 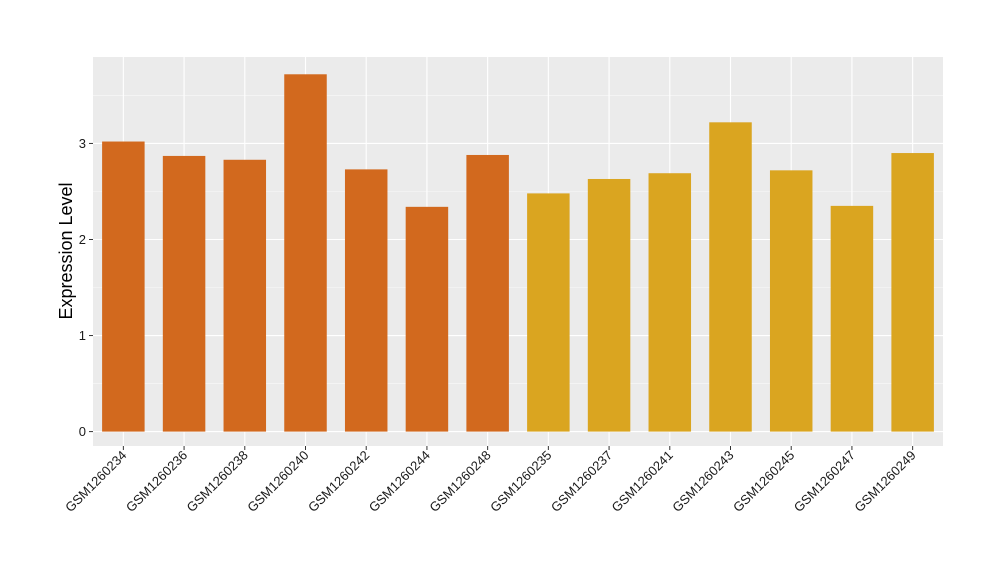 What do you see at coordinates (82, 143) in the screenshot?
I see `y-tick-label: 3` at bounding box center [82, 143].